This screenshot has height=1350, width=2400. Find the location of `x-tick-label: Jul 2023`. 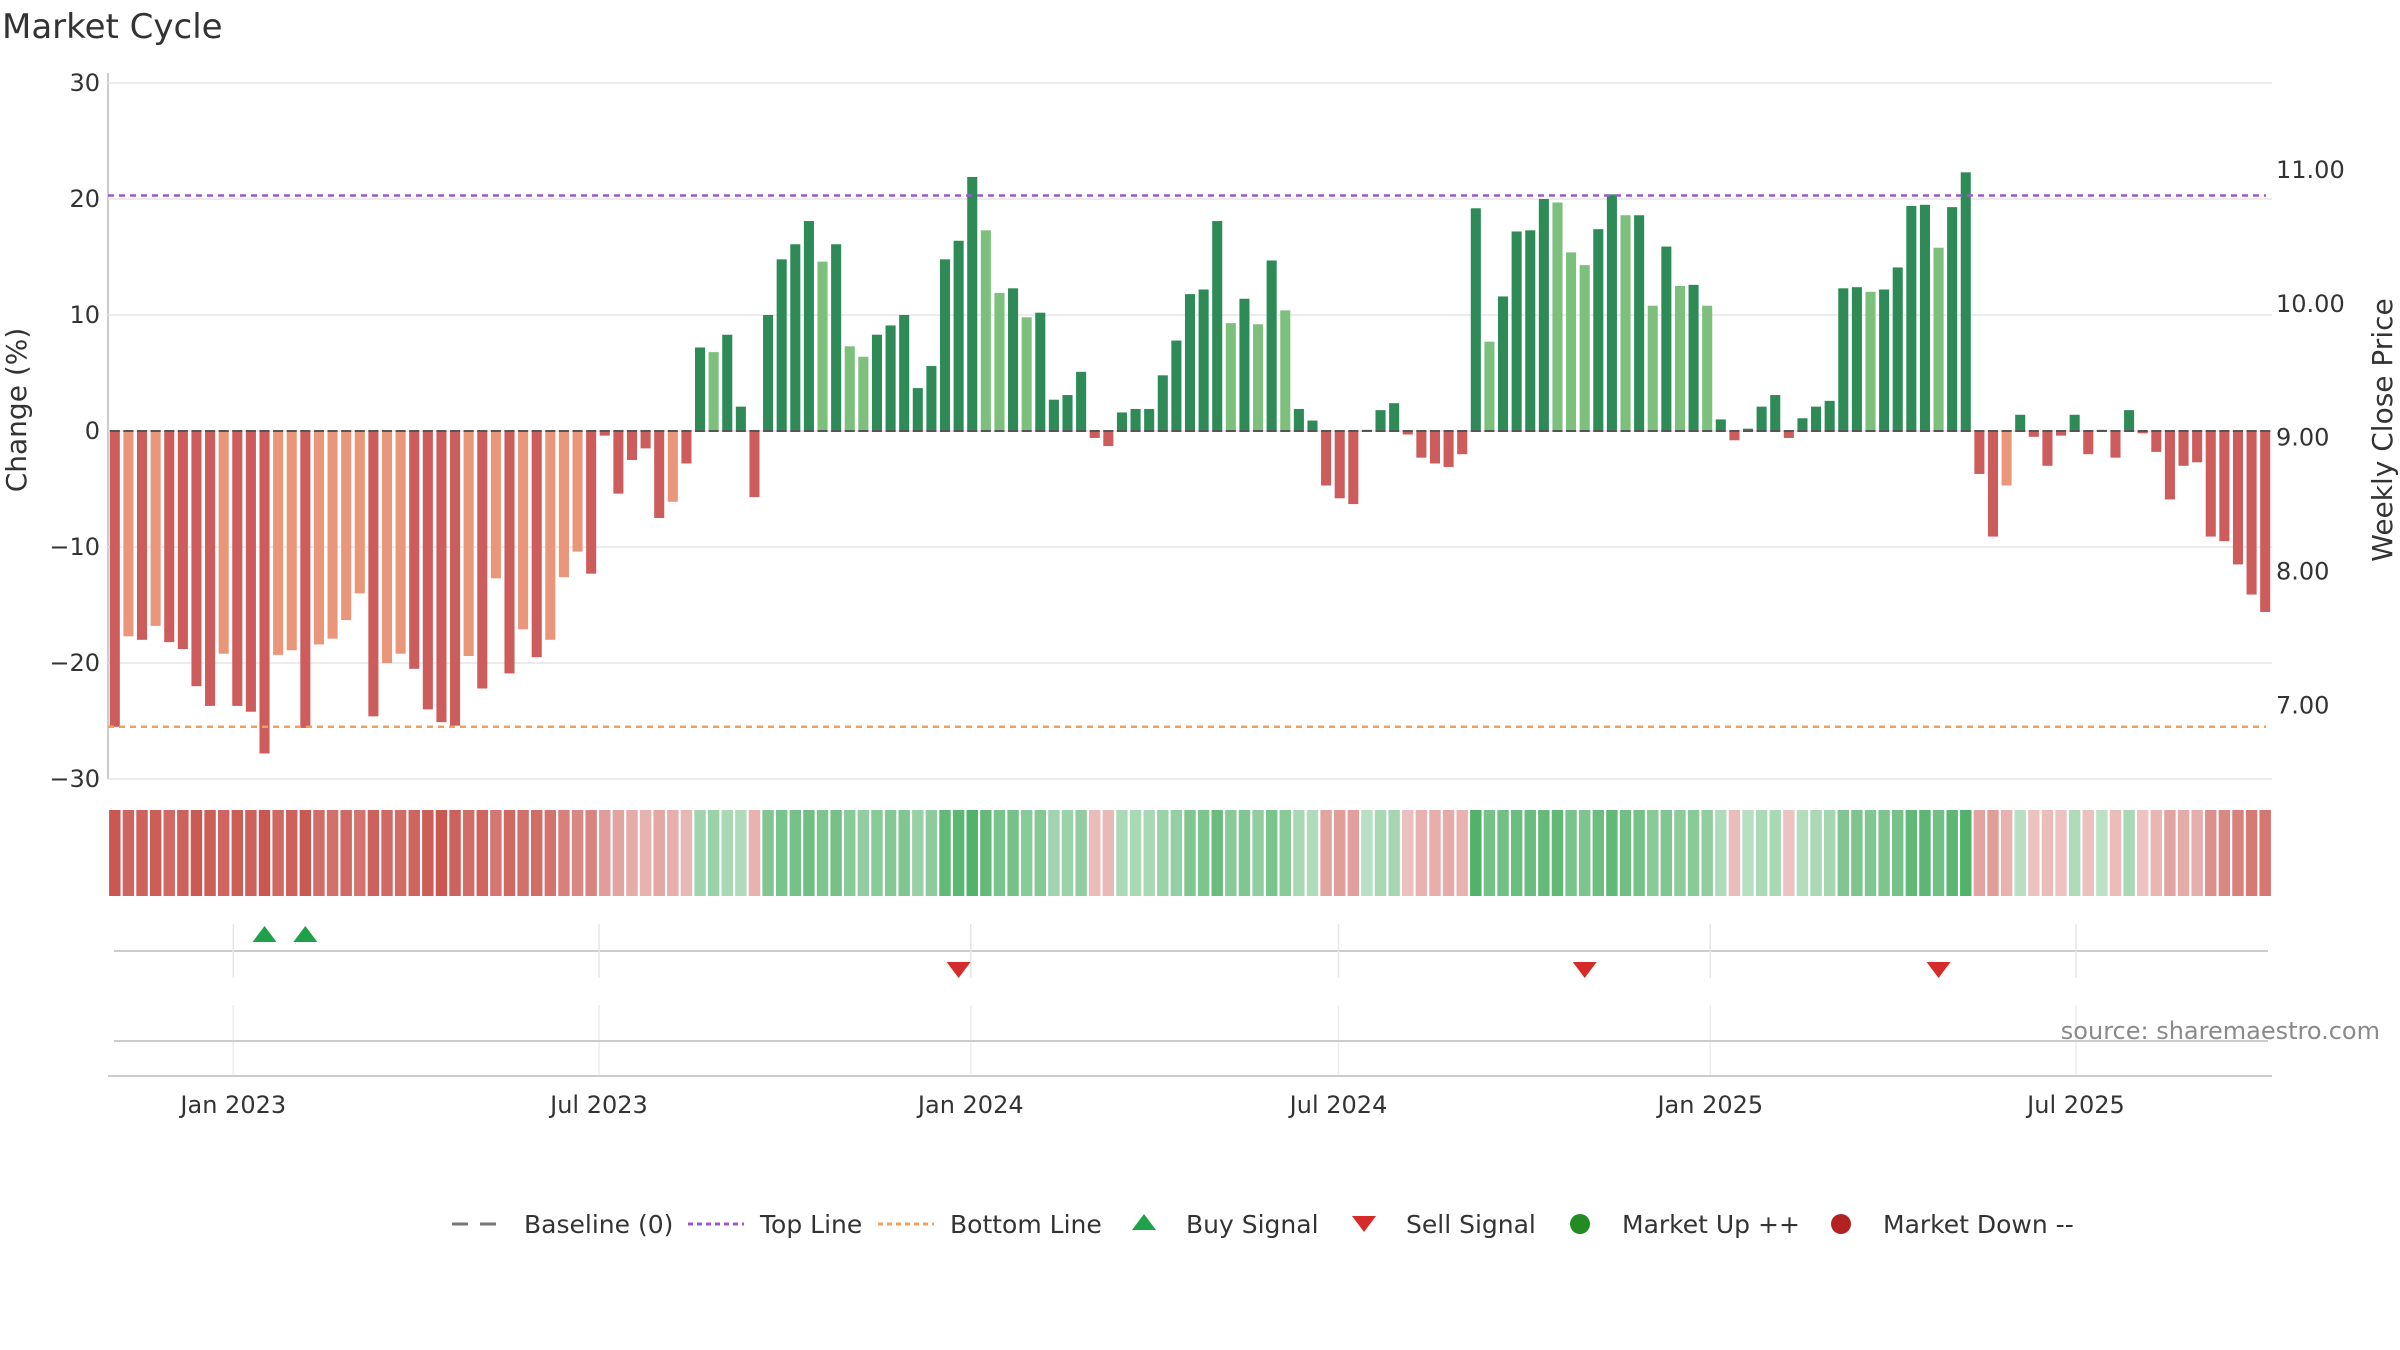

x-tick-label: Jul 2023 is located at coordinates (598, 1105).